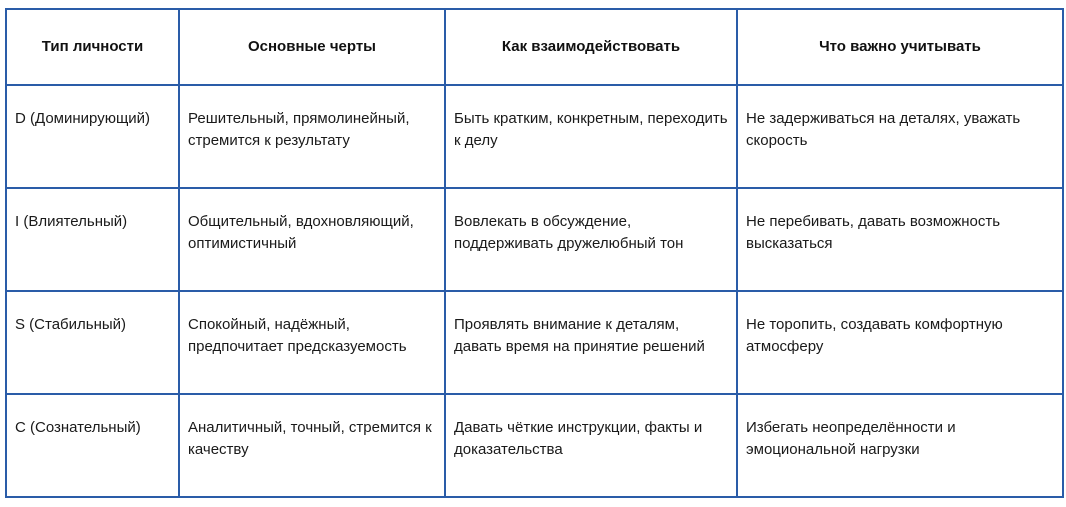 Image resolution: width=1066 pixels, height=507 pixels. Describe the element at coordinates (900, 47) in the screenshot. I see `header-cell: Что важно учитывать` at that location.